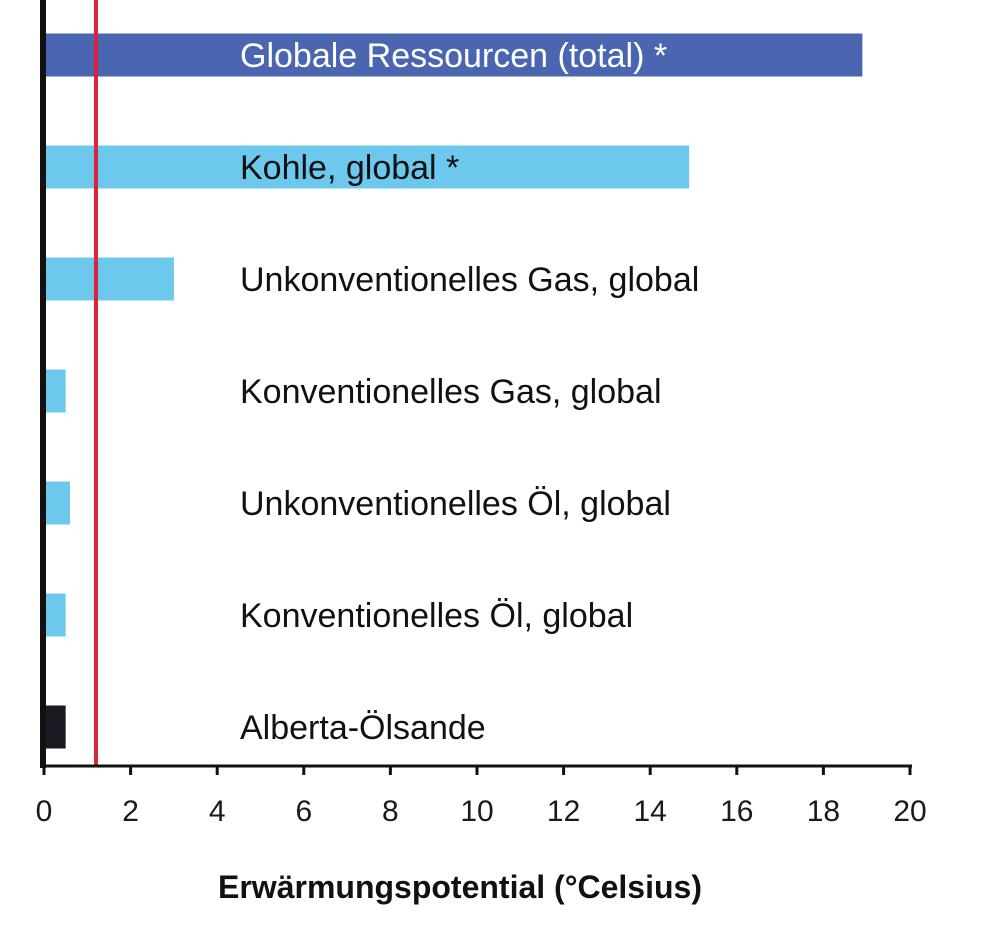  Describe the element at coordinates (460, 887) in the screenshot. I see `x-axis-title: Erwärmungspotential (°Celsius)` at that location.